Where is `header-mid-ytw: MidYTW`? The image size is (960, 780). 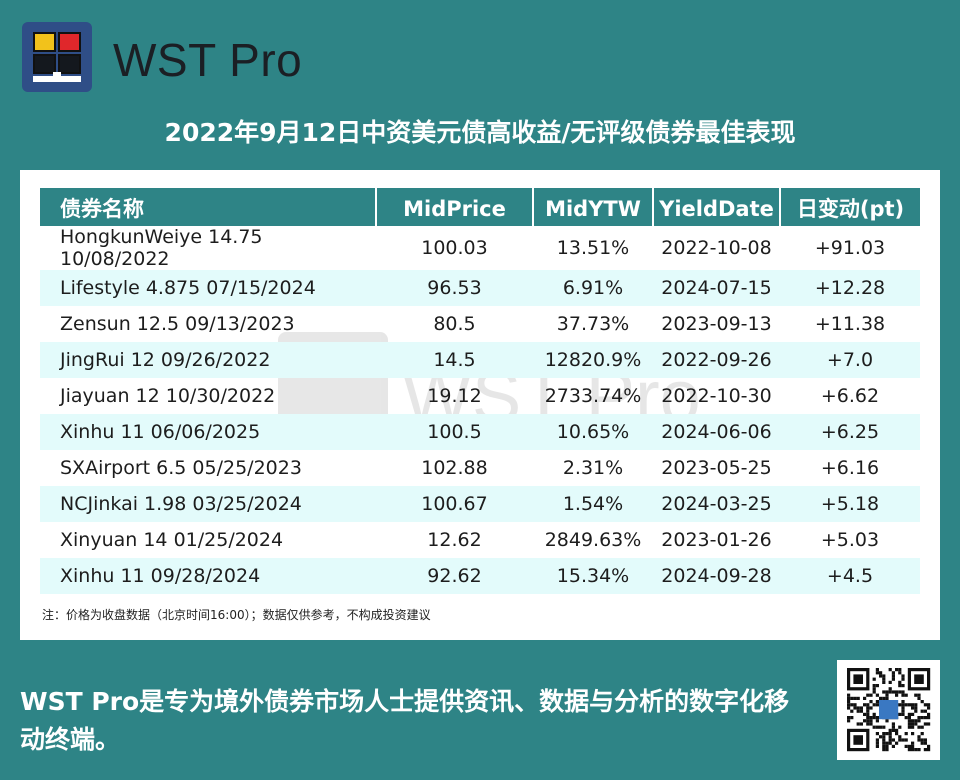 header-mid-ytw: MidYTW is located at coordinates (592, 207).